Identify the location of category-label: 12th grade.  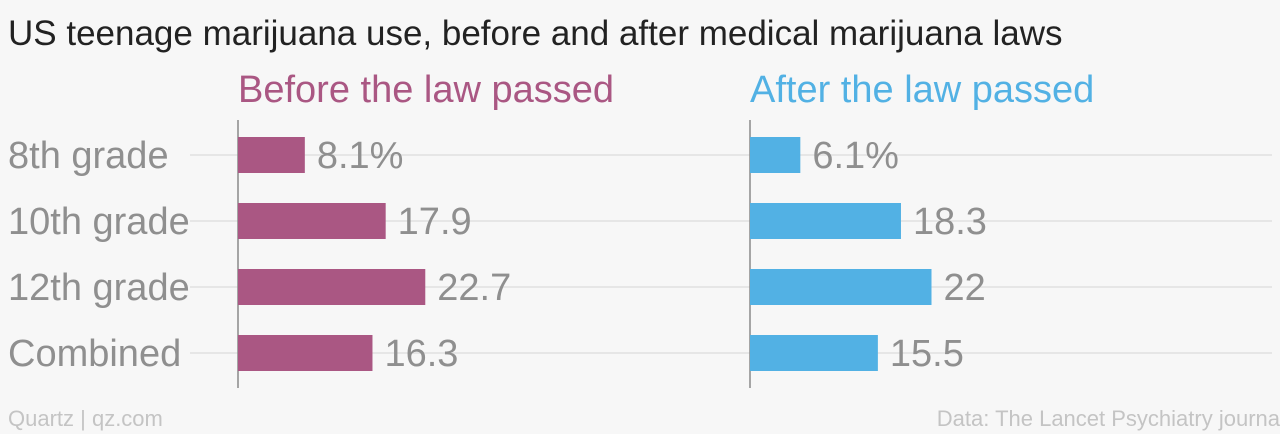
(99, 288).